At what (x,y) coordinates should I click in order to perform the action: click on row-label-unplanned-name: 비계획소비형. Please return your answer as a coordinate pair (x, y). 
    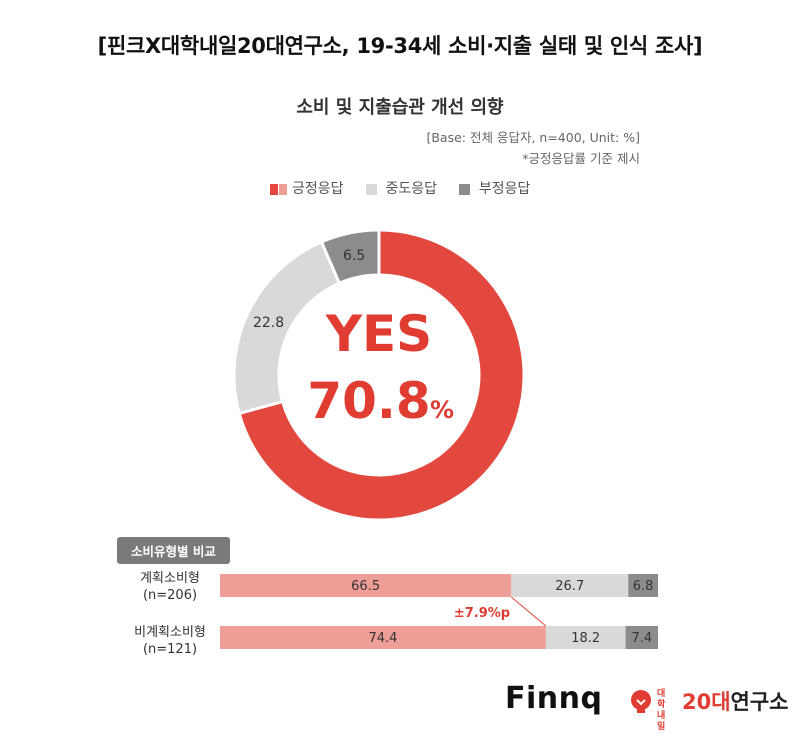
    Looking at the image, I should click on (170, 632).